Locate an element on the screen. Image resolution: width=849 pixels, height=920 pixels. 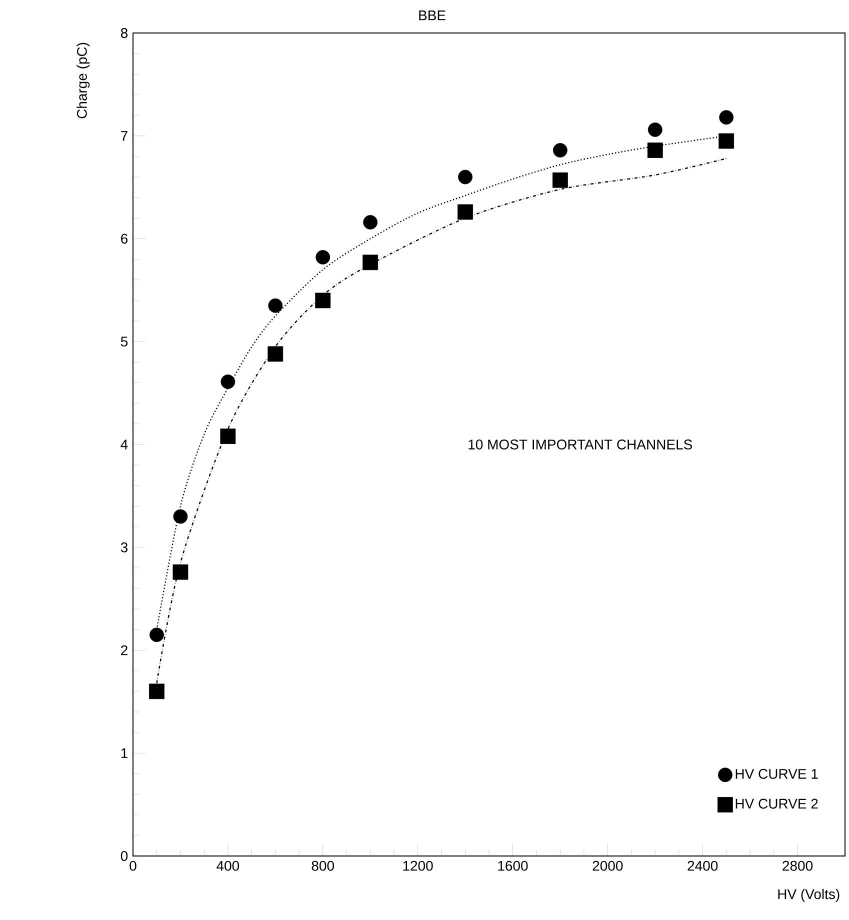
y-tick-label: 4 is located at coordinates (124, 445).